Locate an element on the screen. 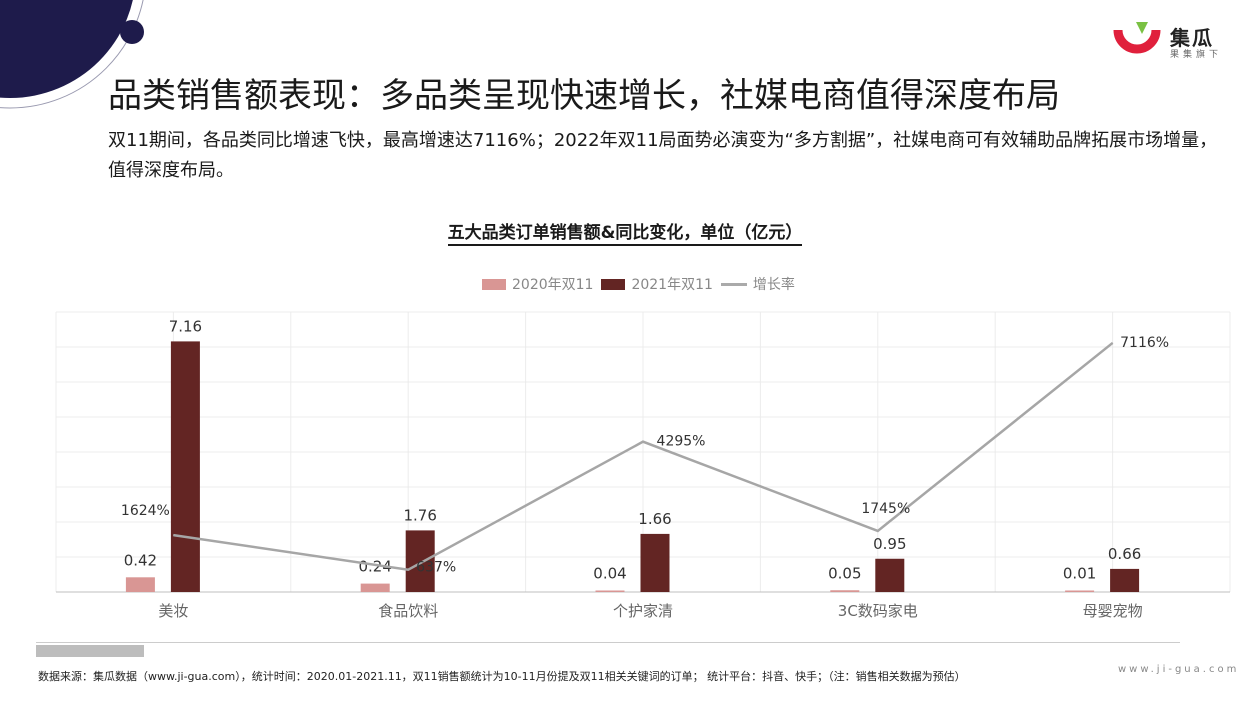 The image size is (1250, 703). growth-label-0: 1624% is located at coordinates (145, 511).